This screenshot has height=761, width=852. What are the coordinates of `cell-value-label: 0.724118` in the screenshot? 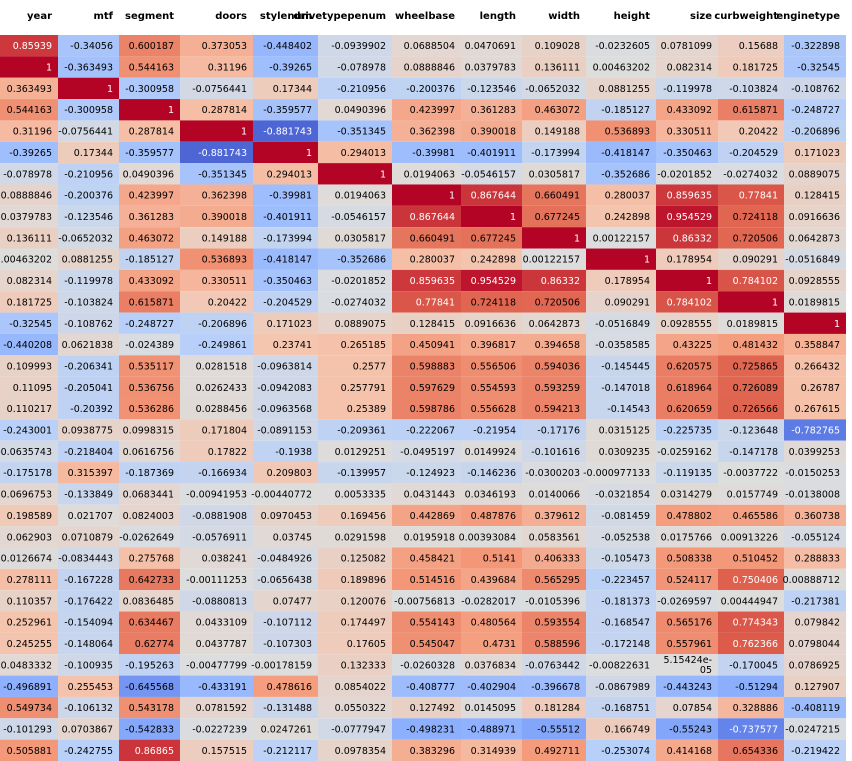 It's located at (755, 217).